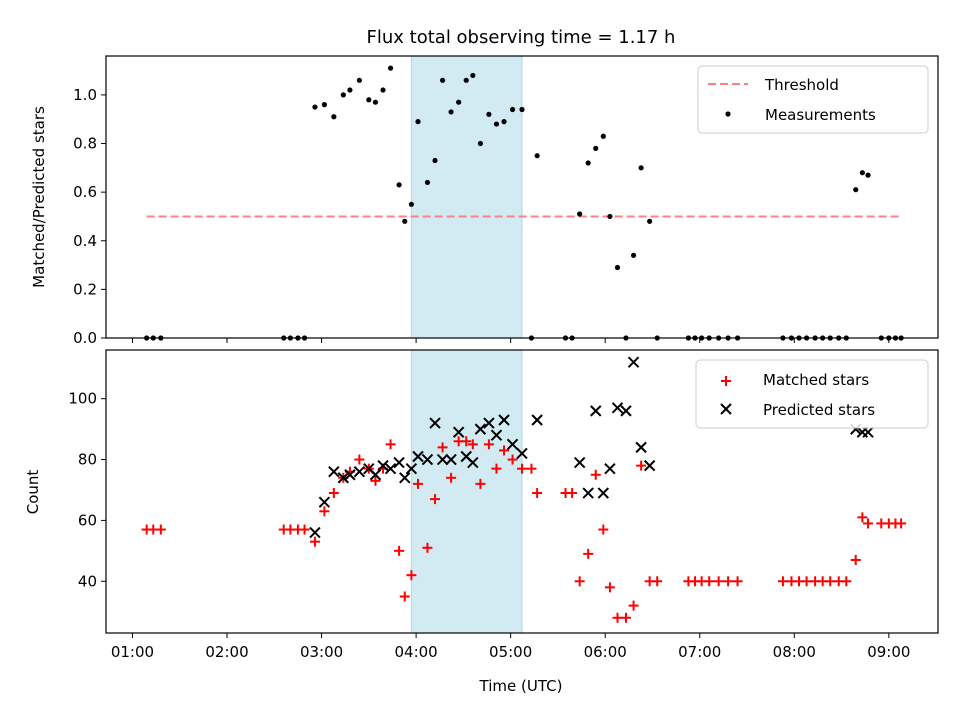 Image resolution: width=960 pixels, height=720 pixels. What do you see at coordinates (85, 192) in the screenshot?
I see `top-y-tick-label: 0.6` at bounding box center [85, 192].